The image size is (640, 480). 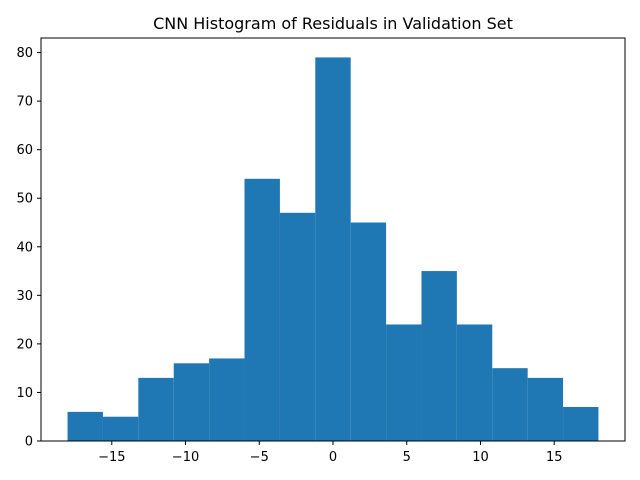 I want to click on x-tick-label: 0, so click(x=333, y=457).